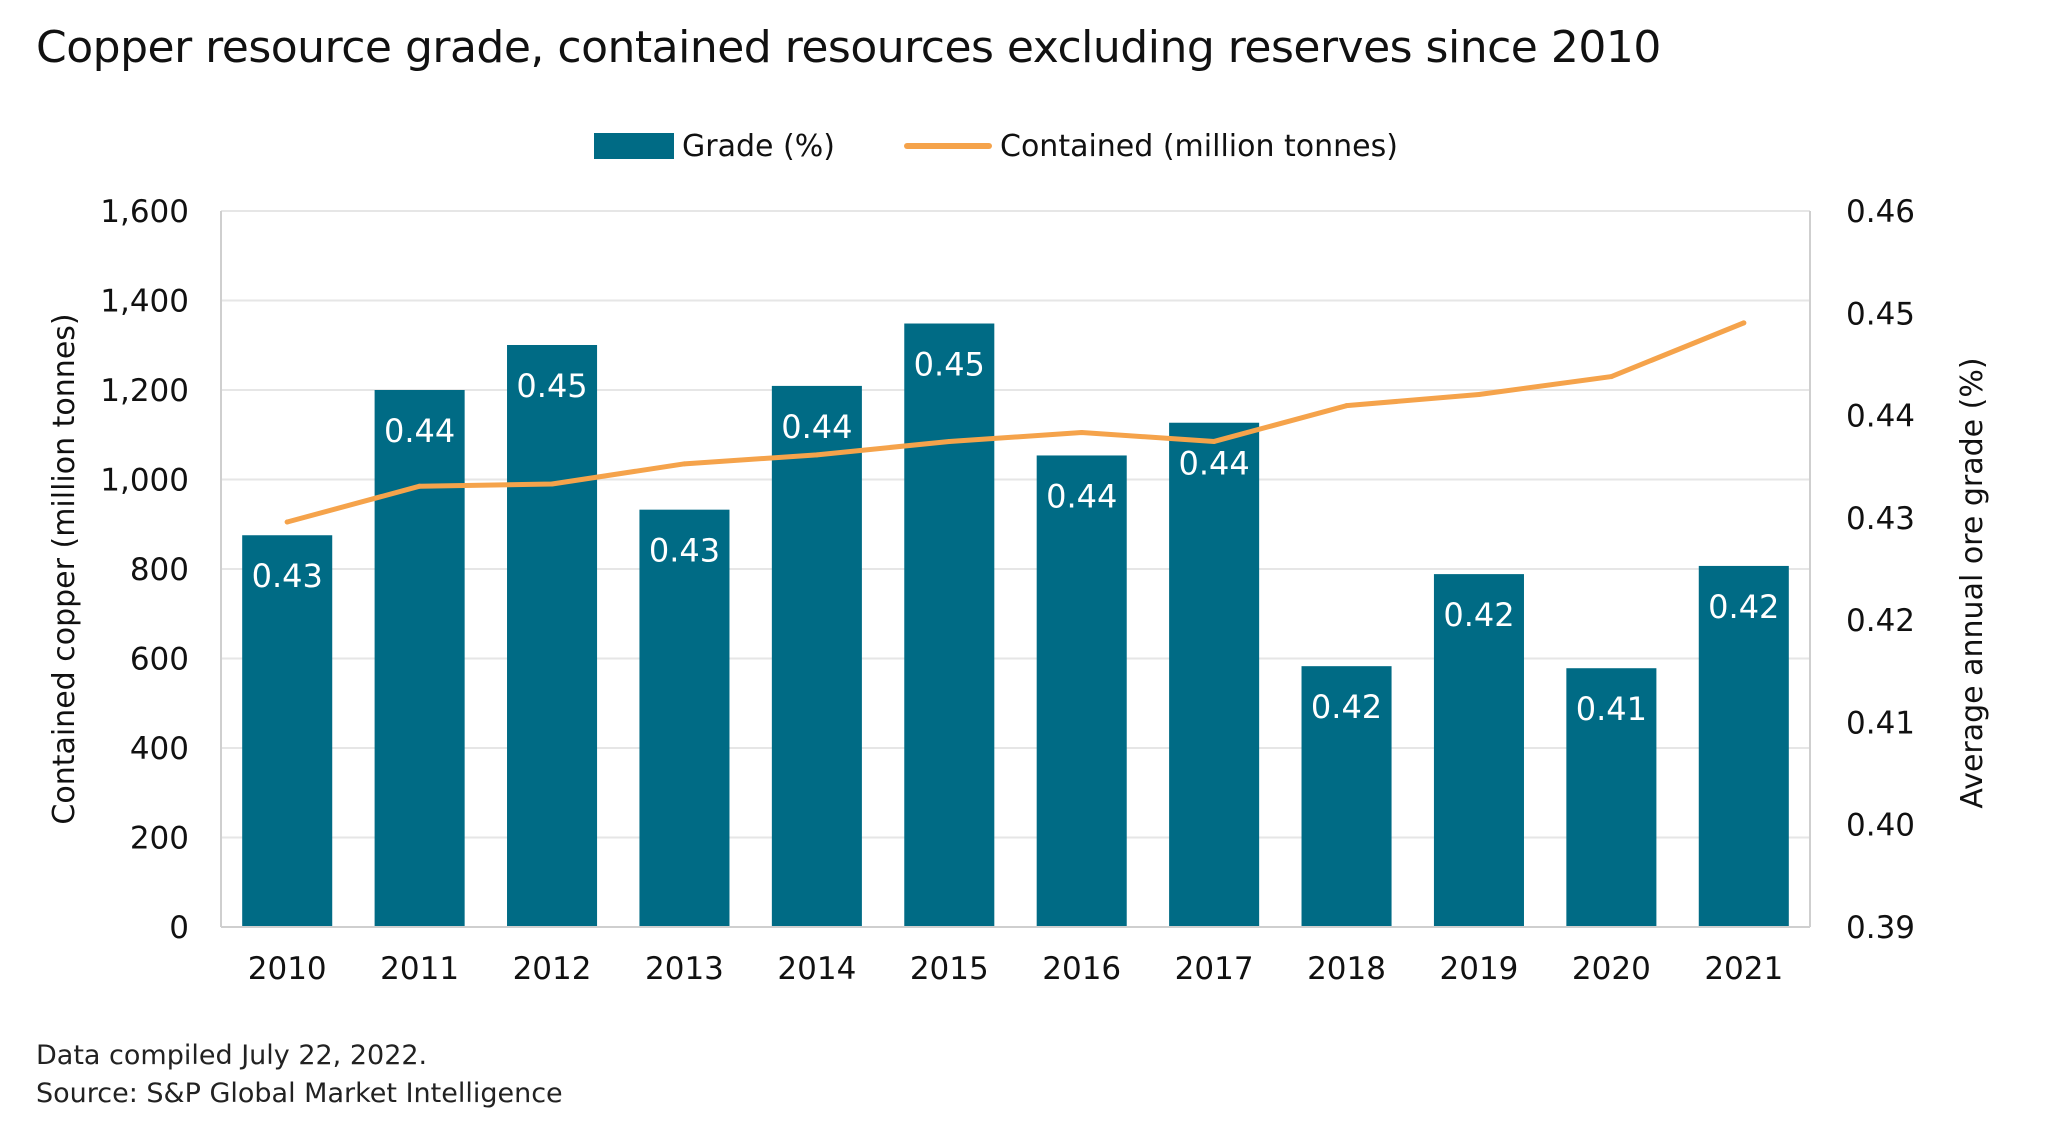 Image resolution: width=2048 pixels, height=1136 pixels. What do you see at coordinates (1880, 417) in the screenshot?
I see `y2-tick-label: 0.44` at bounding box center [1880, 417].